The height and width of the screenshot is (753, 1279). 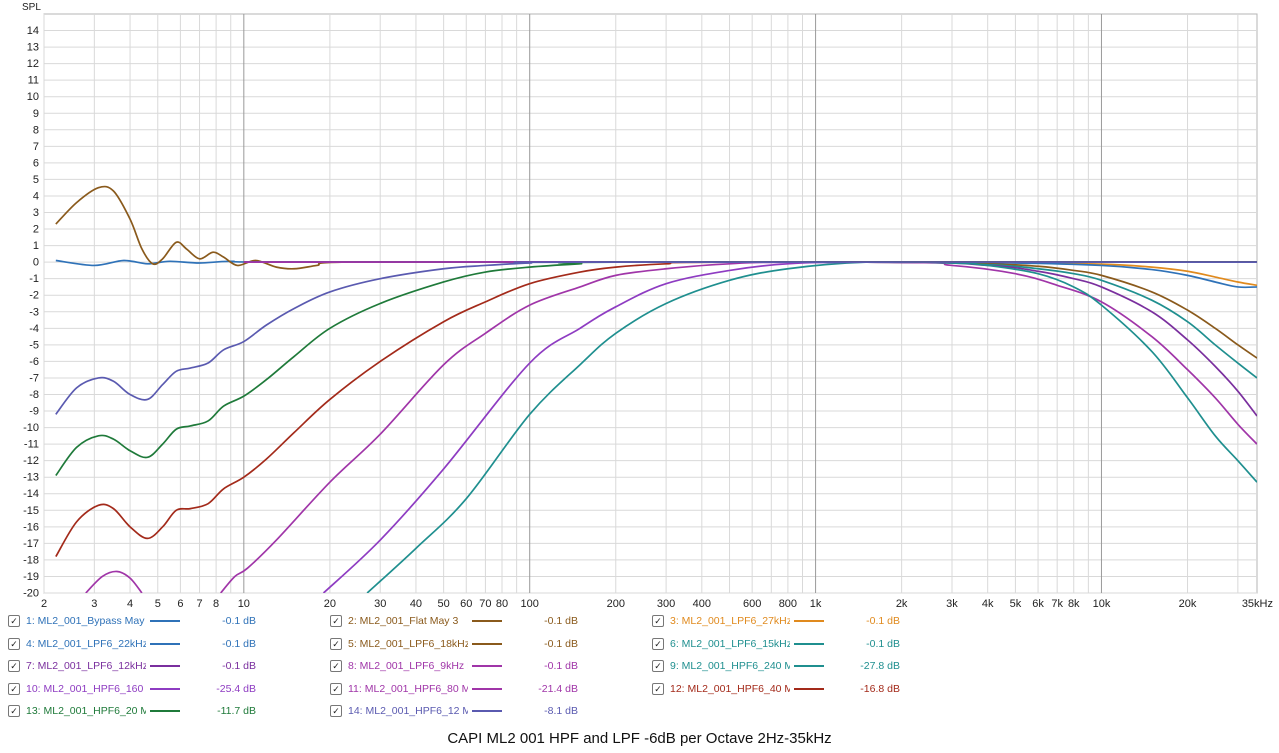 I want to click on x-tick-label: 35kHz, so click(x=1257, y=604).